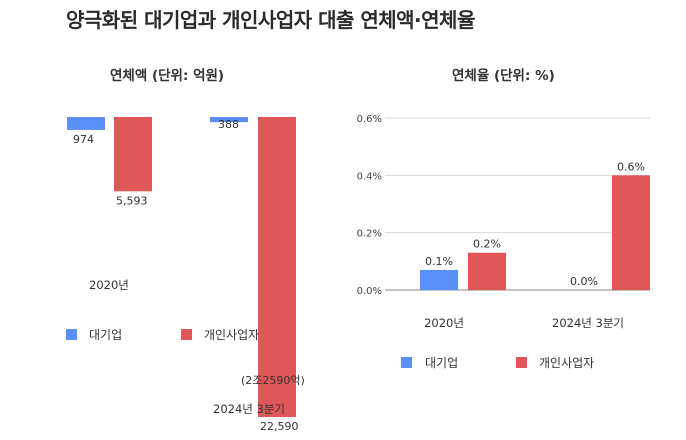 The width and height of the screenshot is (686, 440). What do you see at coordinates (270, 20) in the screenshot?
I see `page-title: 양극화된 대기업과 개인사업자 대출 연체액·연체율` at bounding box center [270, 20].